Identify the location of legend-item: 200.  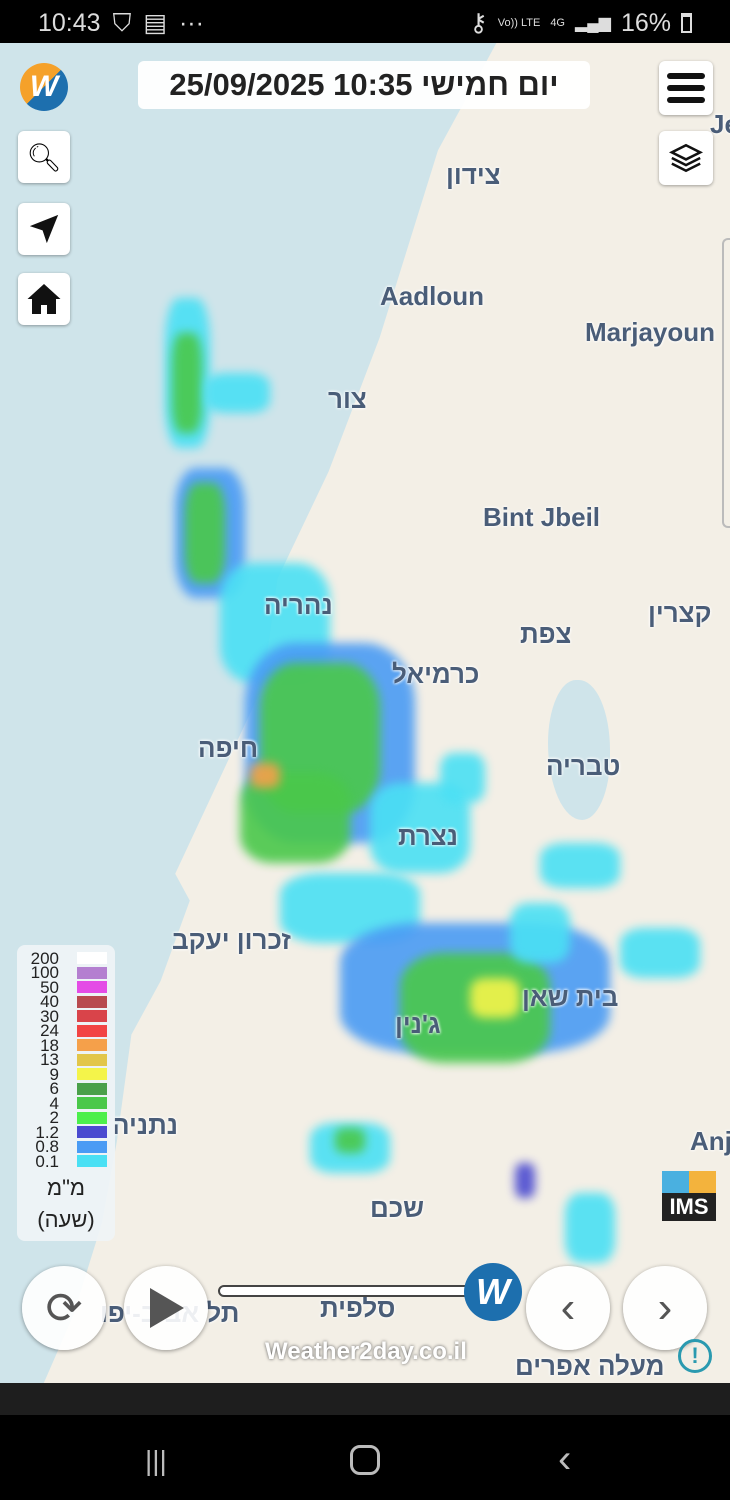
(66, 958).